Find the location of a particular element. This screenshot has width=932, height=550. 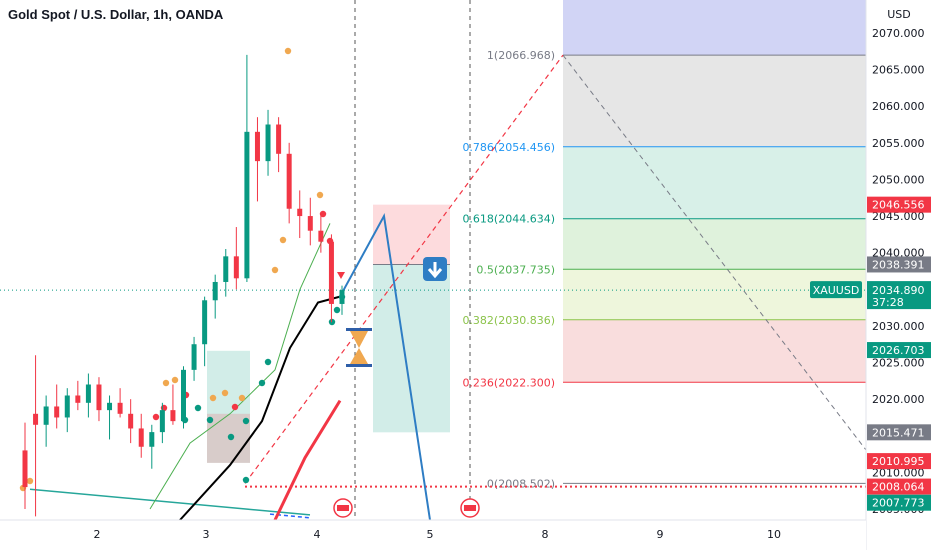

projection-path is located at coordinates (386, 366).